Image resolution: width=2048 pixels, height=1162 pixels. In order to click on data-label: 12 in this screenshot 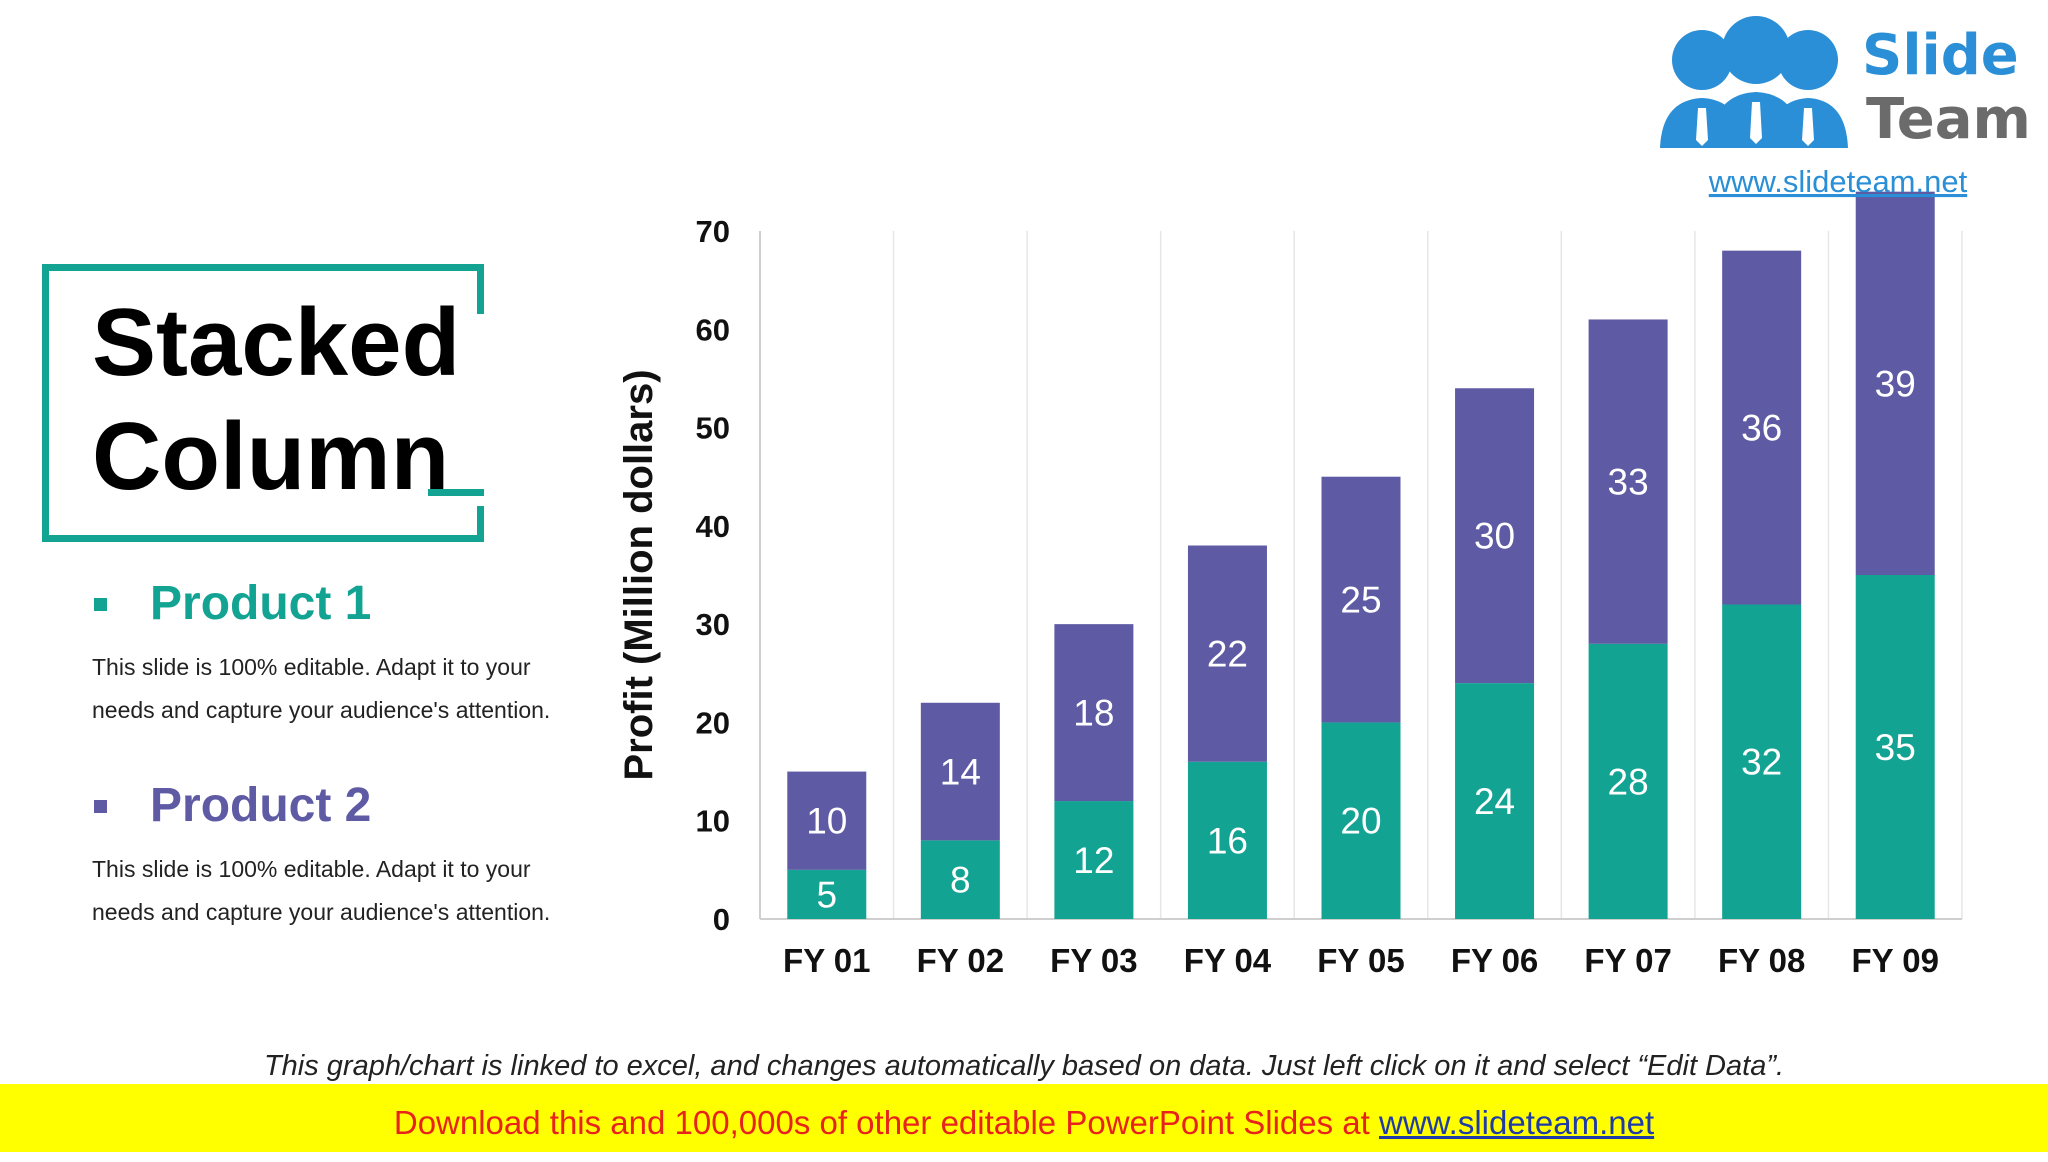, I will do `click(1093, 860)`.